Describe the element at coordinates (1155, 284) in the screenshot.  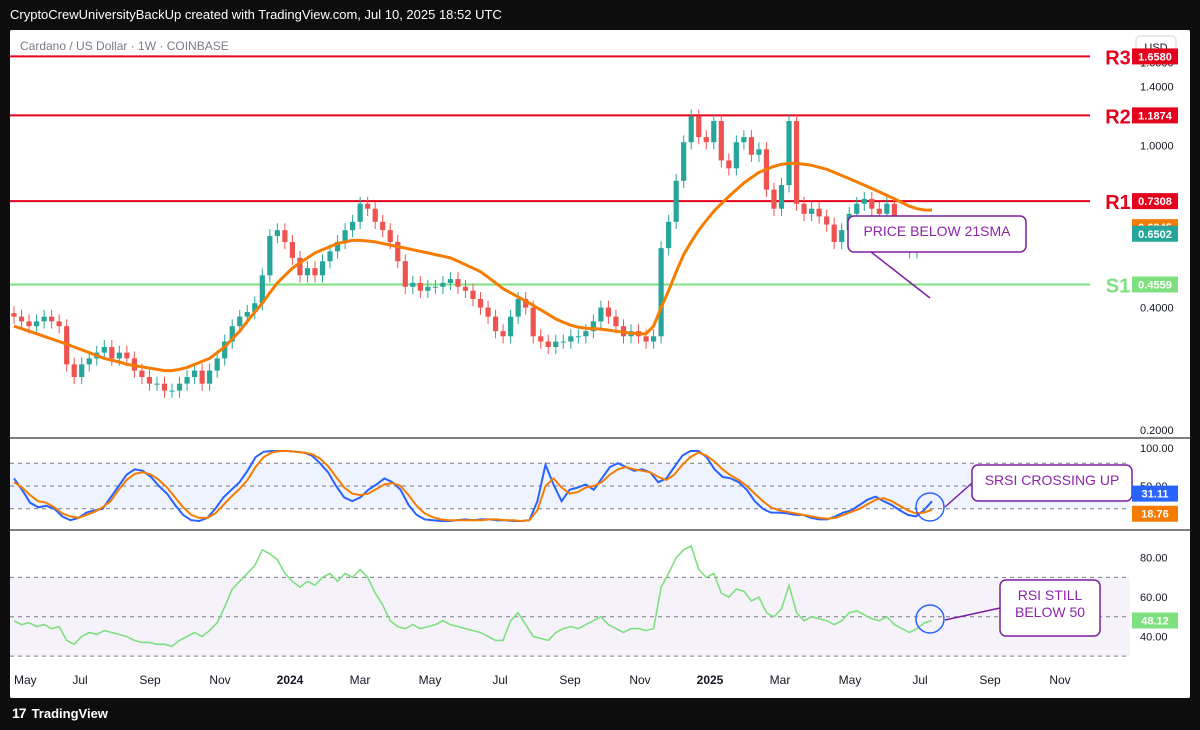
I see `level-badge-s1: 0.4559` at that location.